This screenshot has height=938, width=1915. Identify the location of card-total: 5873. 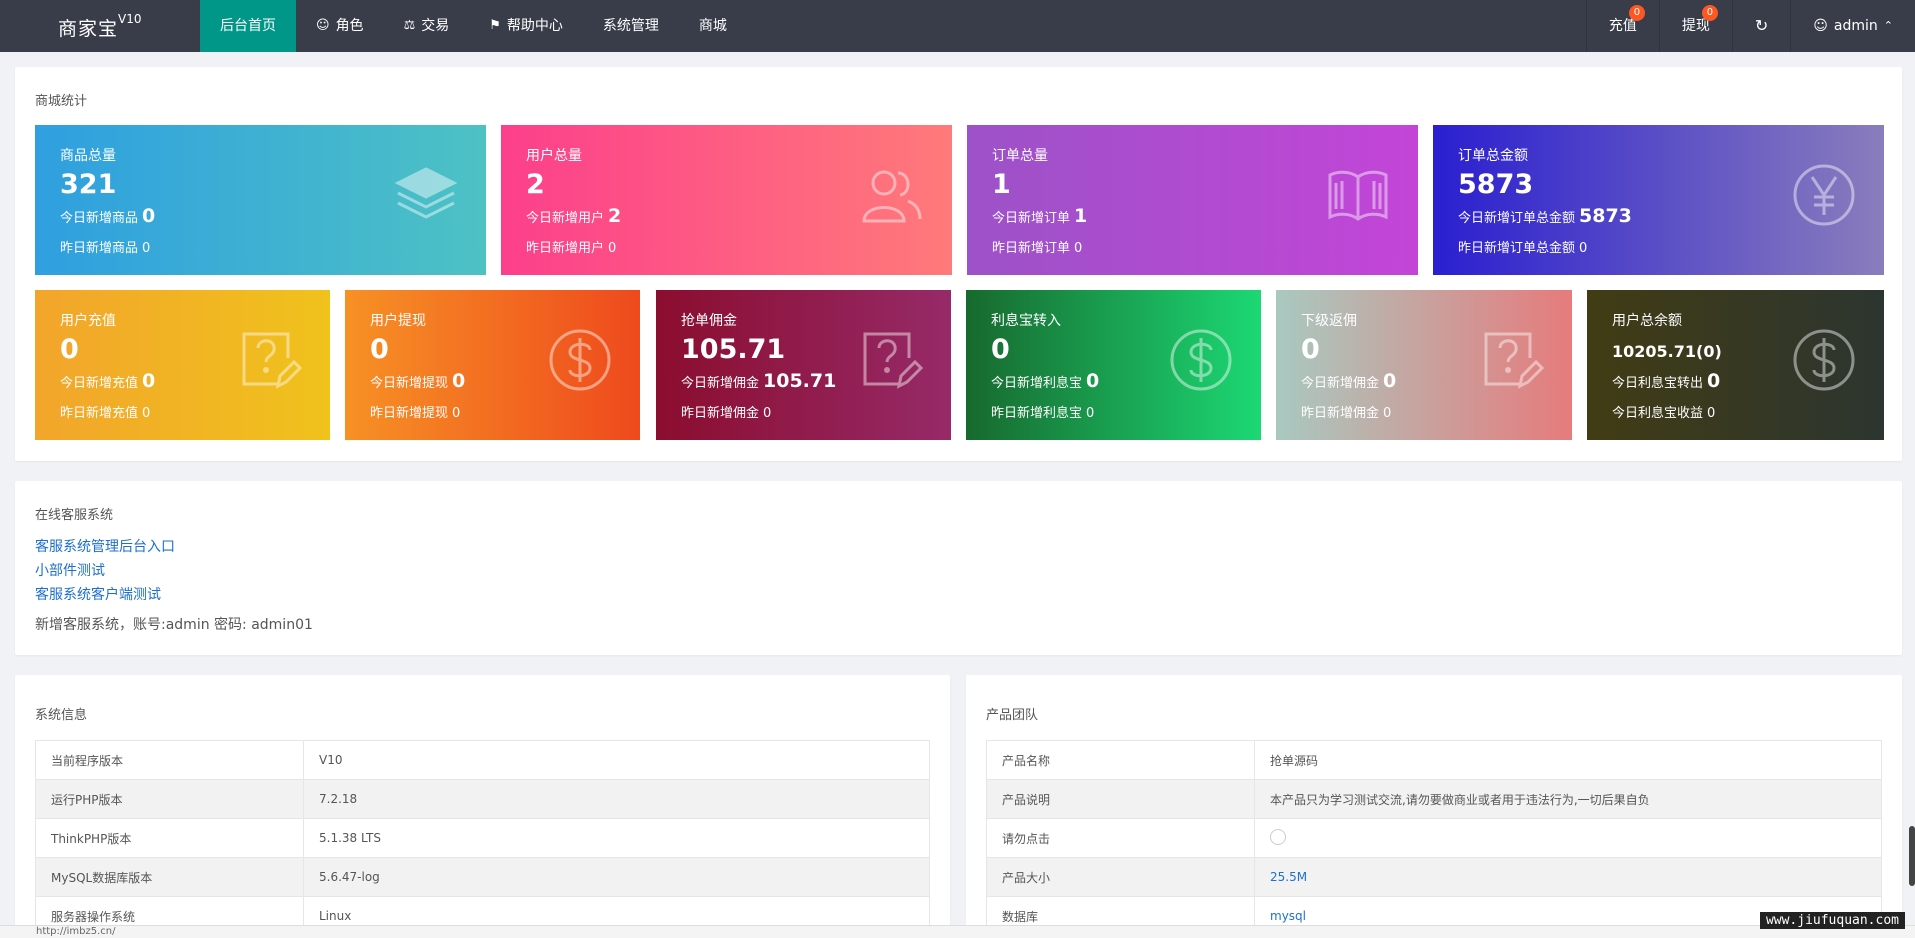
(1496, 184).